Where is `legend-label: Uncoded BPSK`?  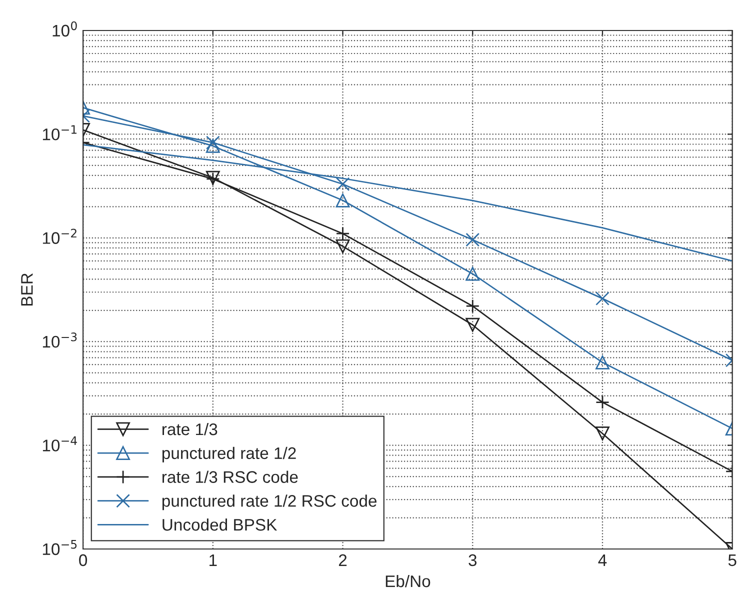 legend-label: Uncoded BPSK is located at coordinates (220, 524).